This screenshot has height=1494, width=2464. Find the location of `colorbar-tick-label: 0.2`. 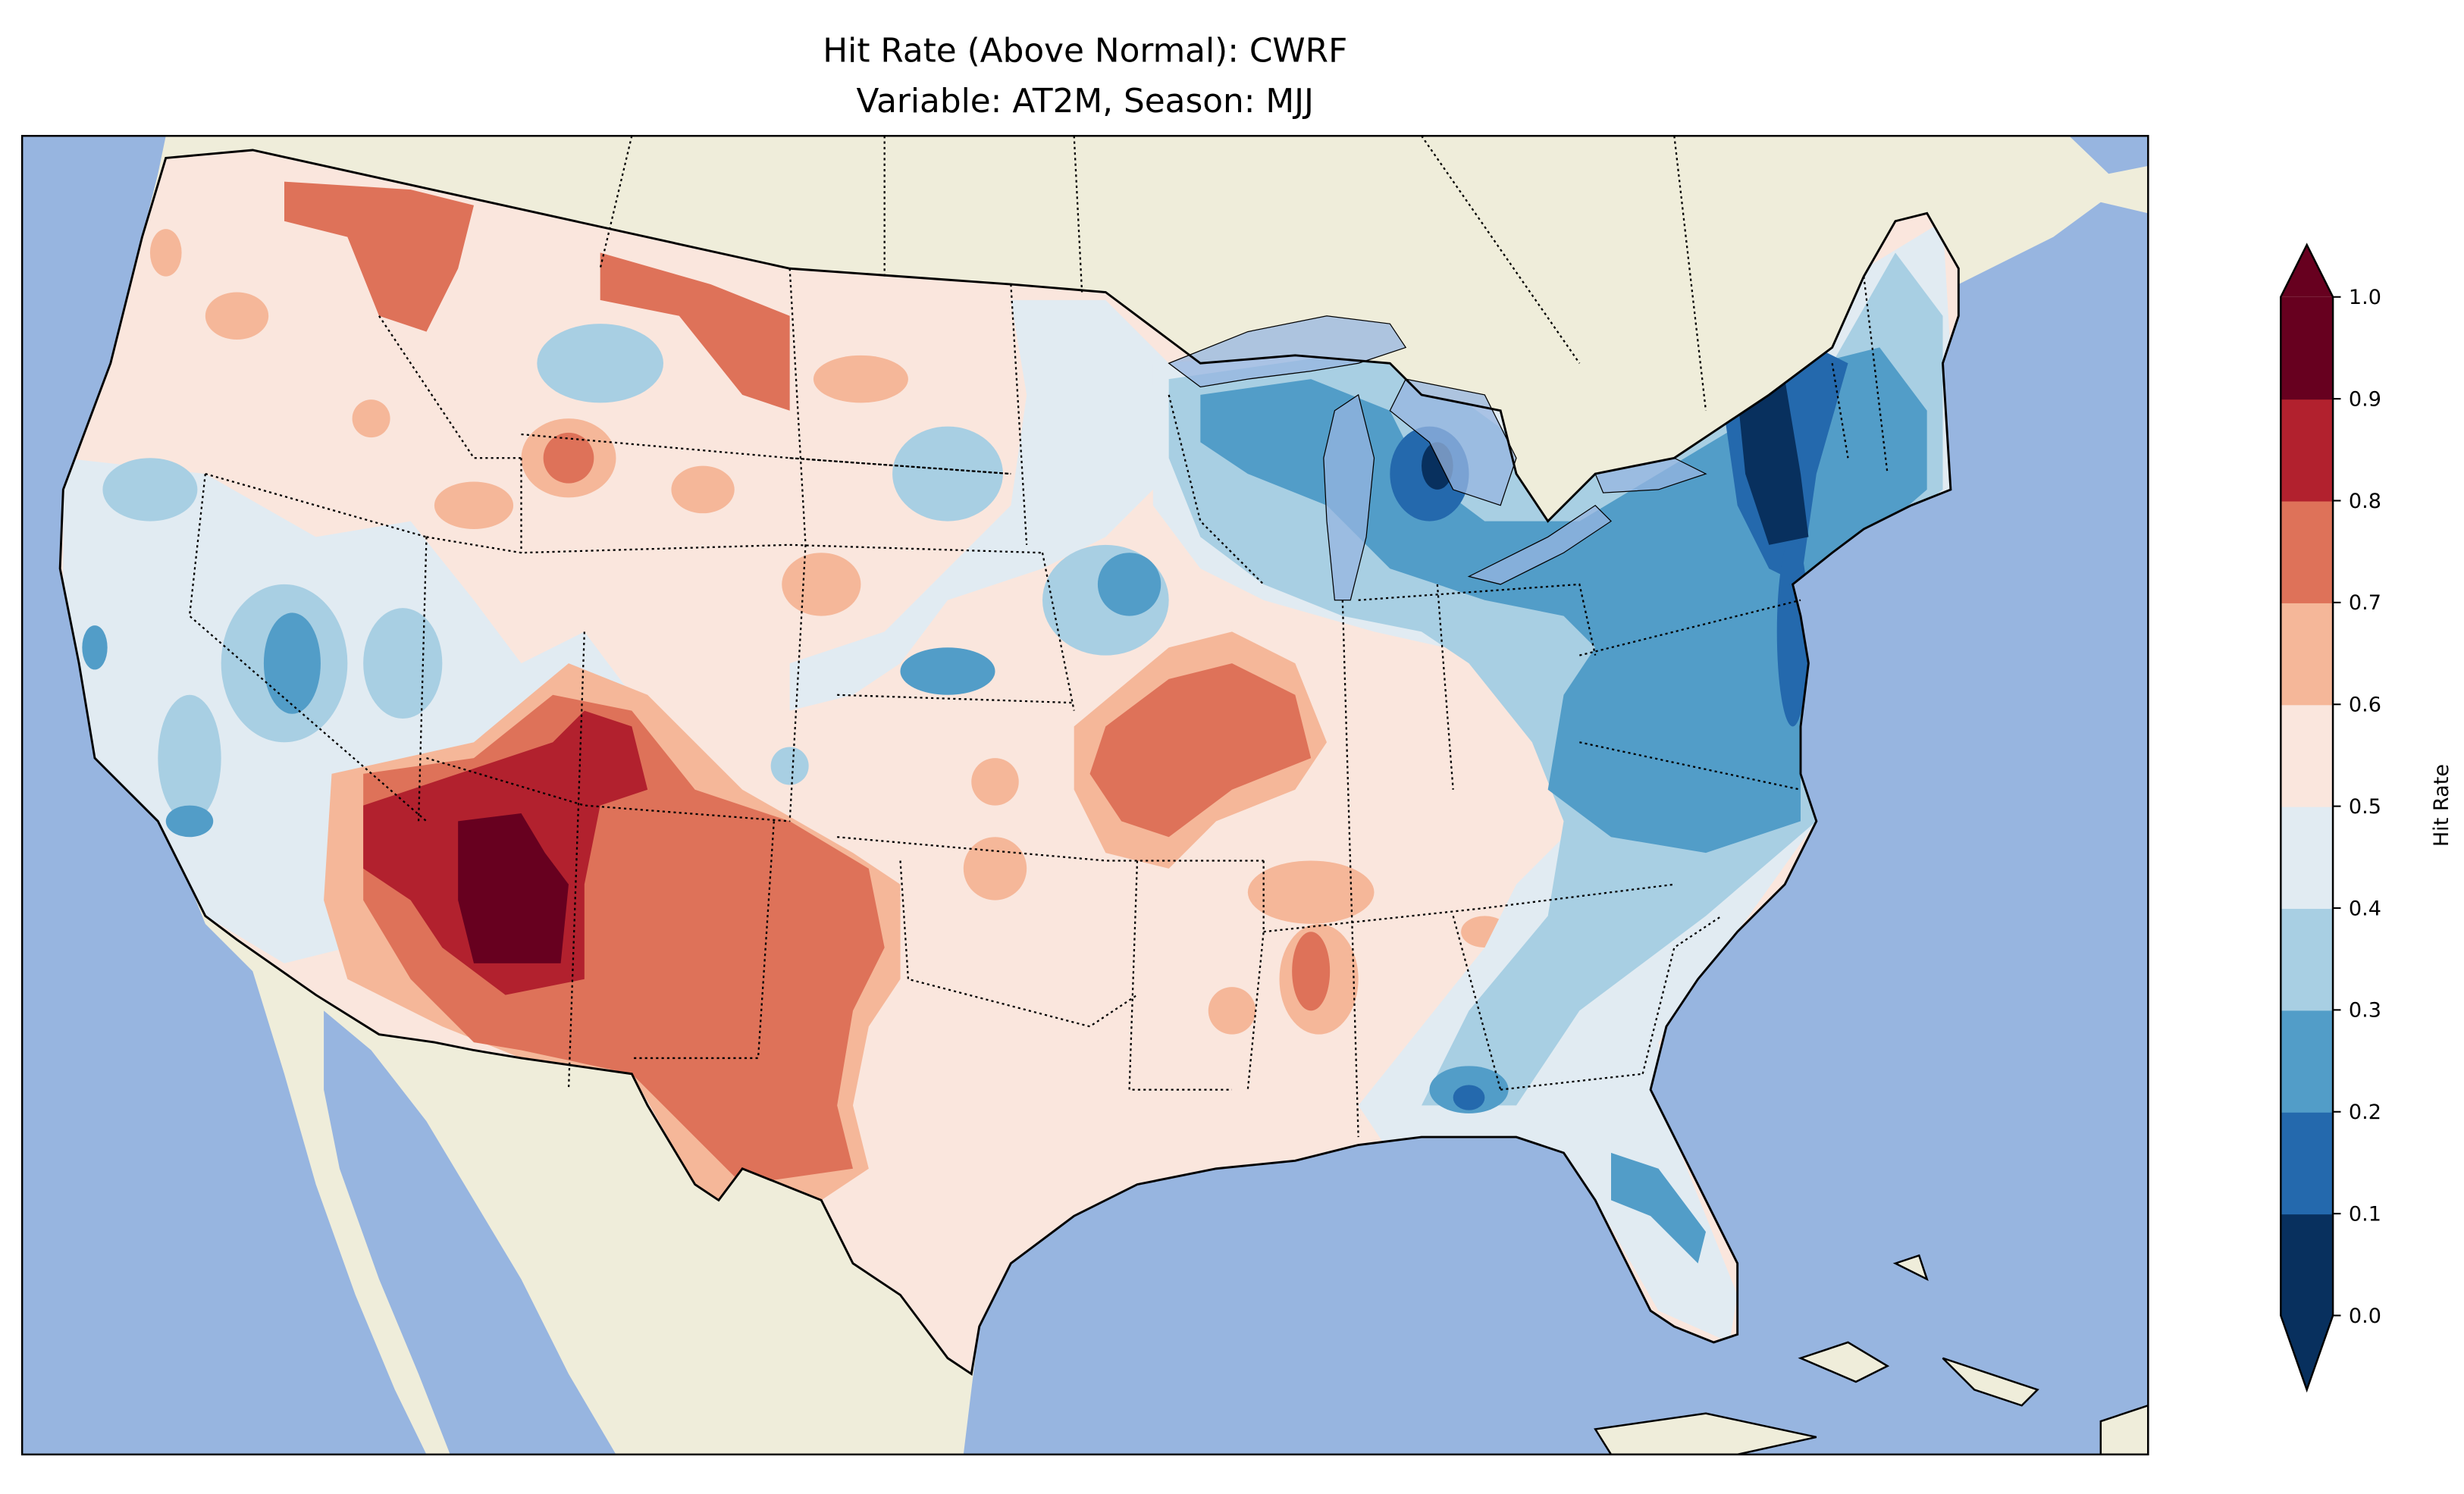

colorbar-tick-label: 0.2 is located at coordinates (2365, 1112).